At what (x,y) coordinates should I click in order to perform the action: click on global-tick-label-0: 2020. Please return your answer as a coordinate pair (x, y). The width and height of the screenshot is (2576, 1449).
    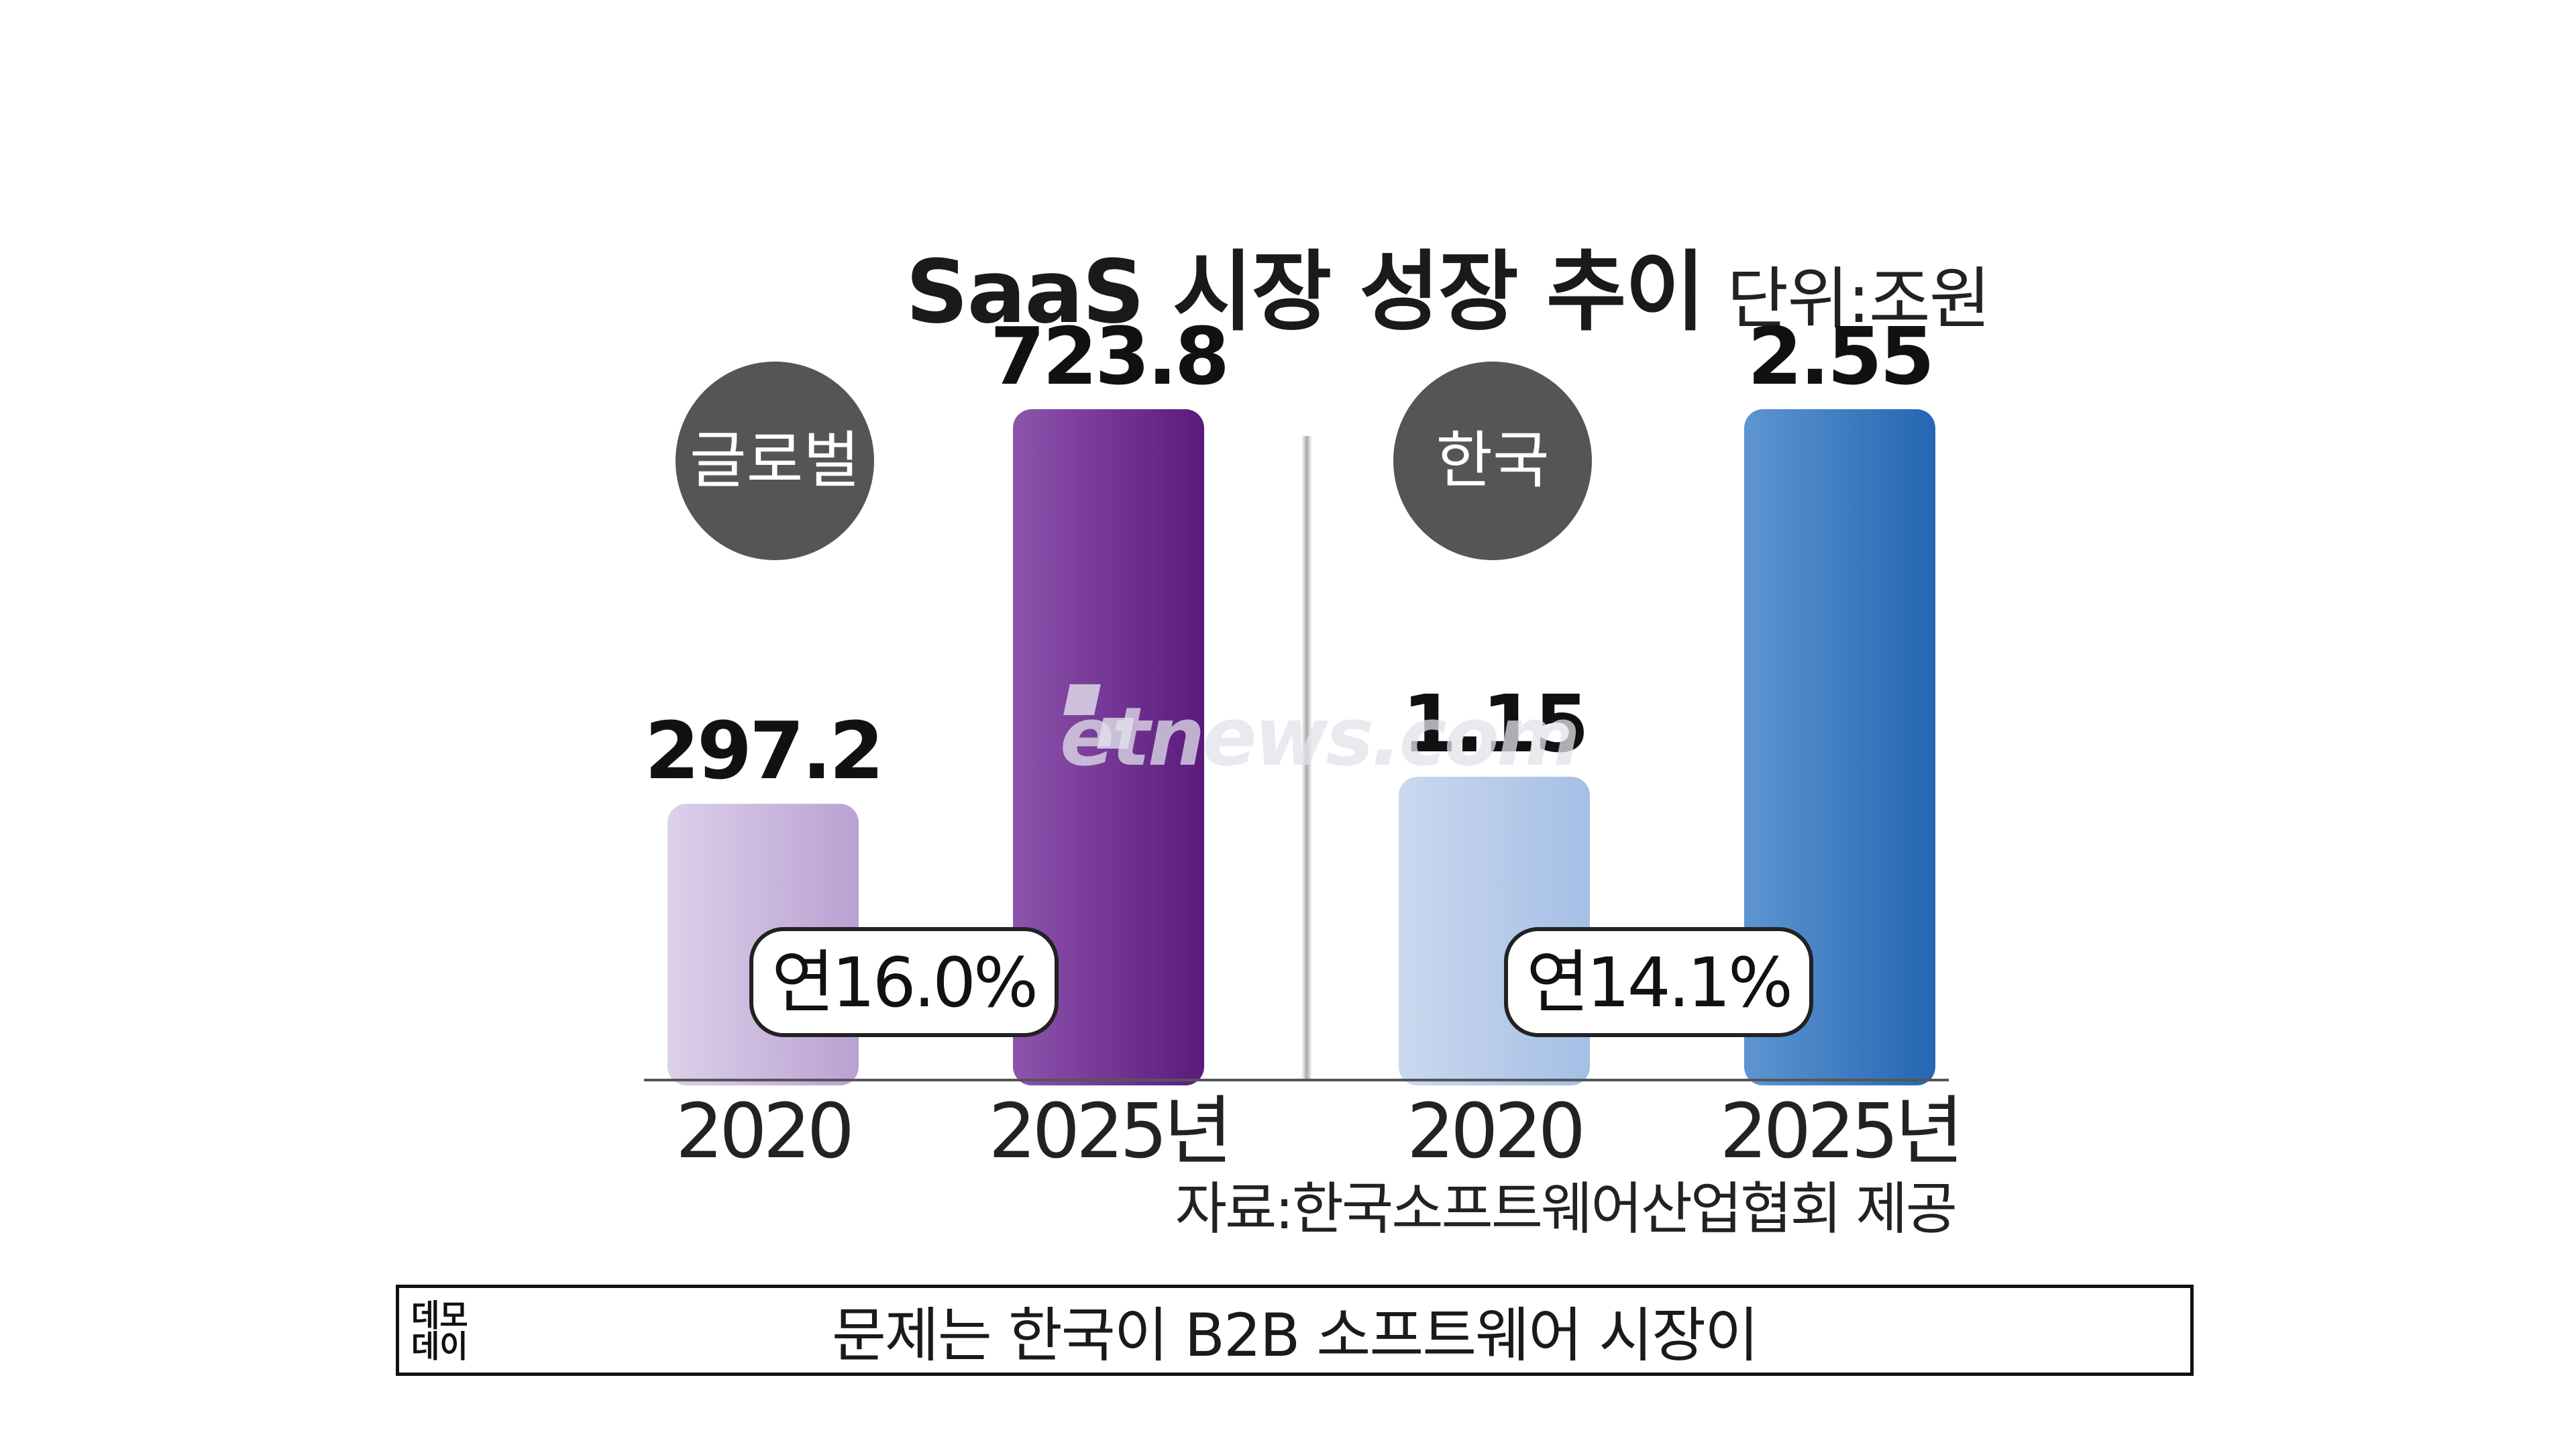
    Looking at the image, I should click on (763, 1131).